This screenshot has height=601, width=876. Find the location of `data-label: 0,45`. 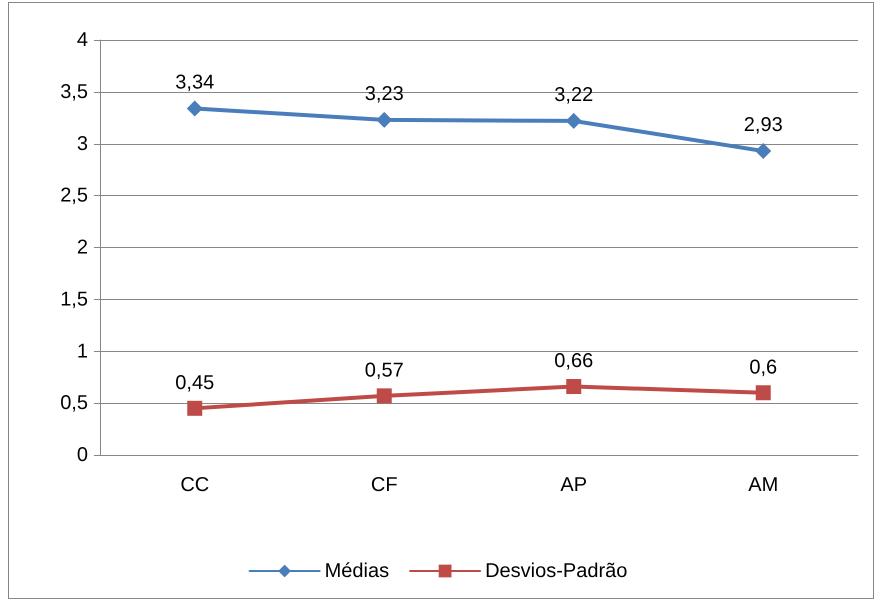

data-label: 0,45 is located at coordinates (194, 383).